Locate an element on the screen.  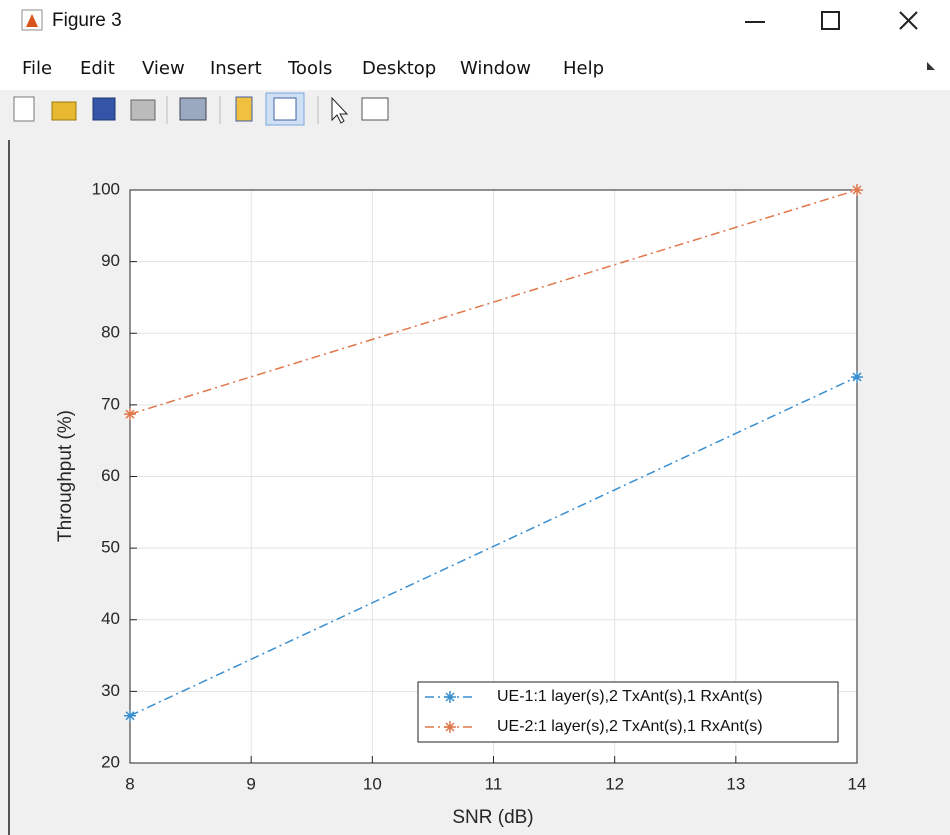
print-icon is located at coordinates (143, 110).